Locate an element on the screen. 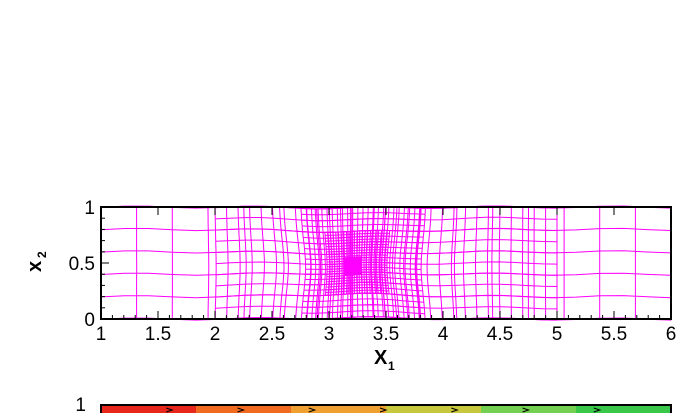  x-tick-label: 2.5 is located at coordinates (272, 334).